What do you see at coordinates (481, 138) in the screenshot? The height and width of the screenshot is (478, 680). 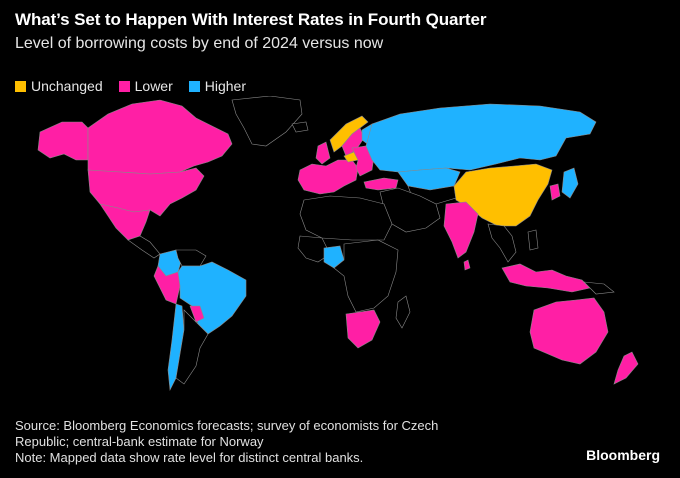 I see `region-russia` at bounding box center [481, 138].